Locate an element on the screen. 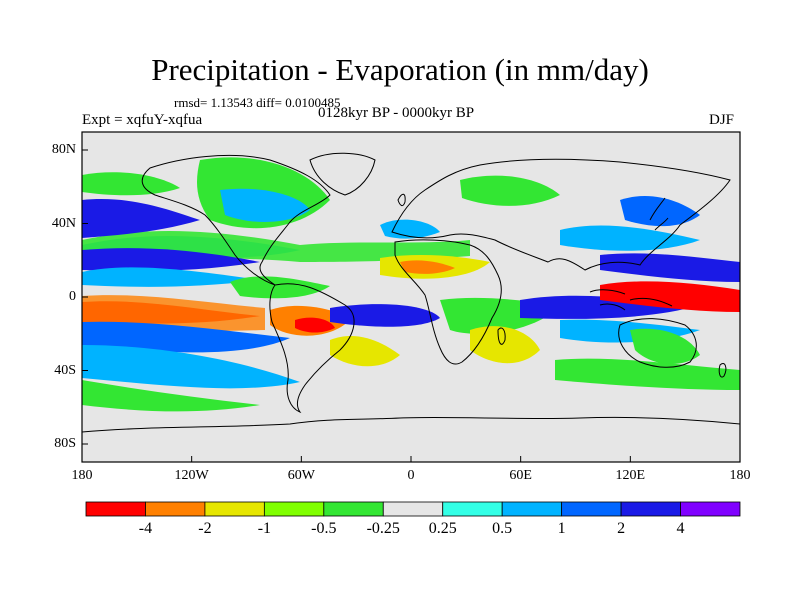  lon-label: 60E is located at coordinates (520, 475).